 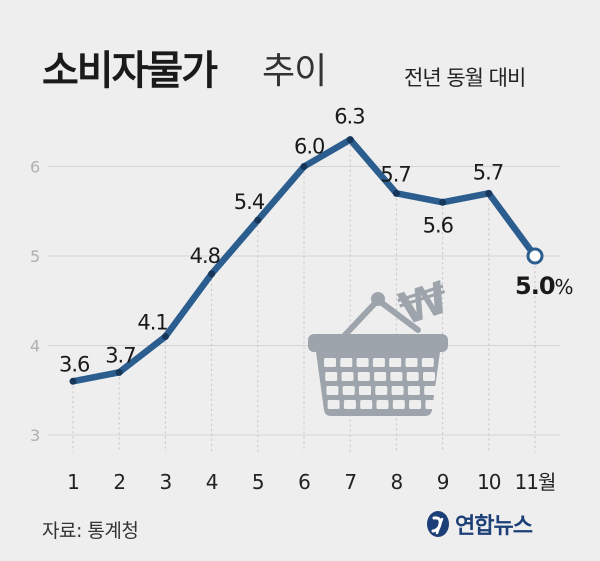 I want to click on chart-subtitle: 전년 동월 대비, so click(x=465, y=78).